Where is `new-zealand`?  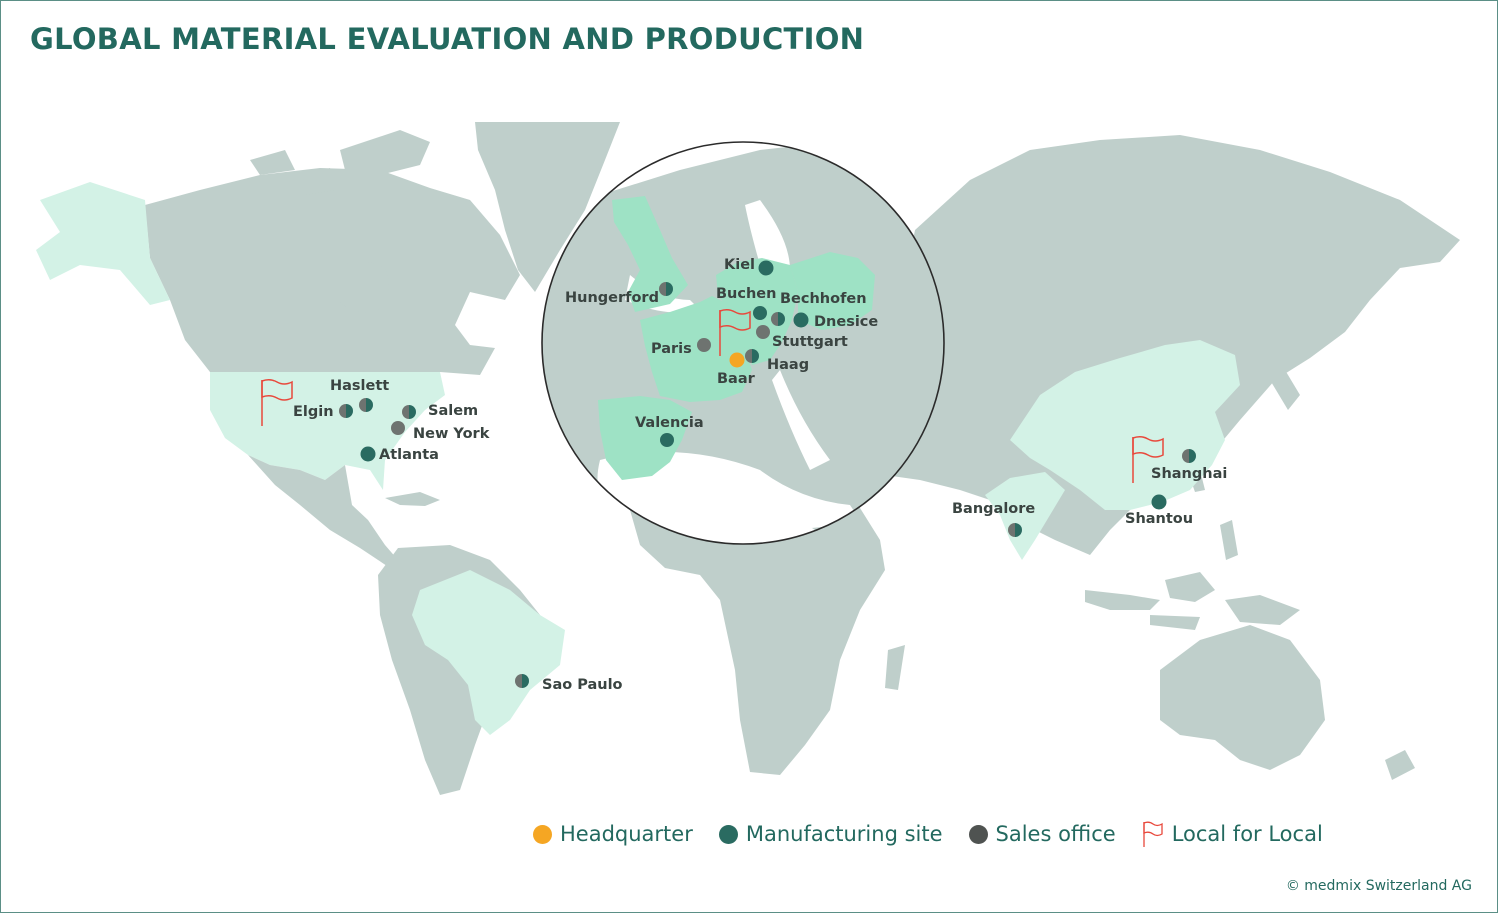
new-zealand is located at coordinates (1400, 765).